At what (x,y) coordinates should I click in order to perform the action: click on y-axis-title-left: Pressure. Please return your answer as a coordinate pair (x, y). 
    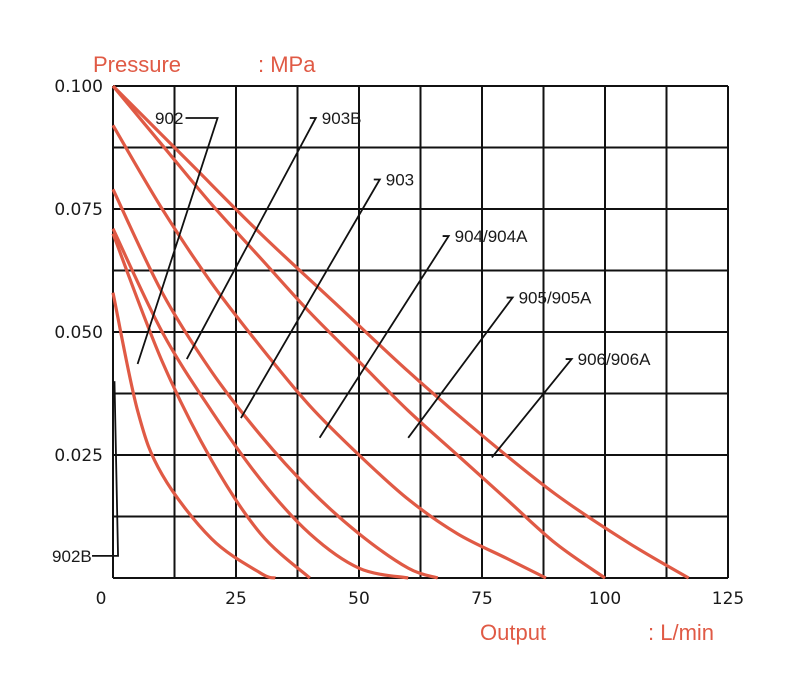
    Looking at the image, I should click on (137, 64).